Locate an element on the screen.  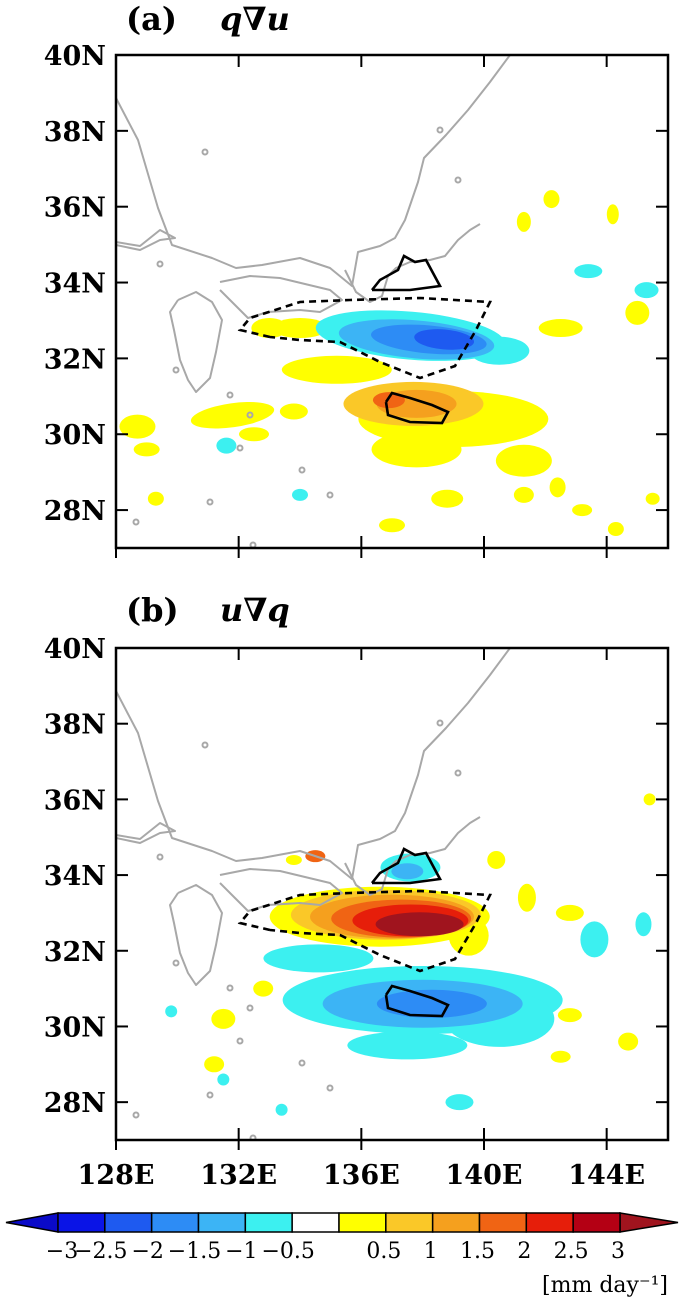
colorbar-label: 1 is located at coordinates (431, 1251).